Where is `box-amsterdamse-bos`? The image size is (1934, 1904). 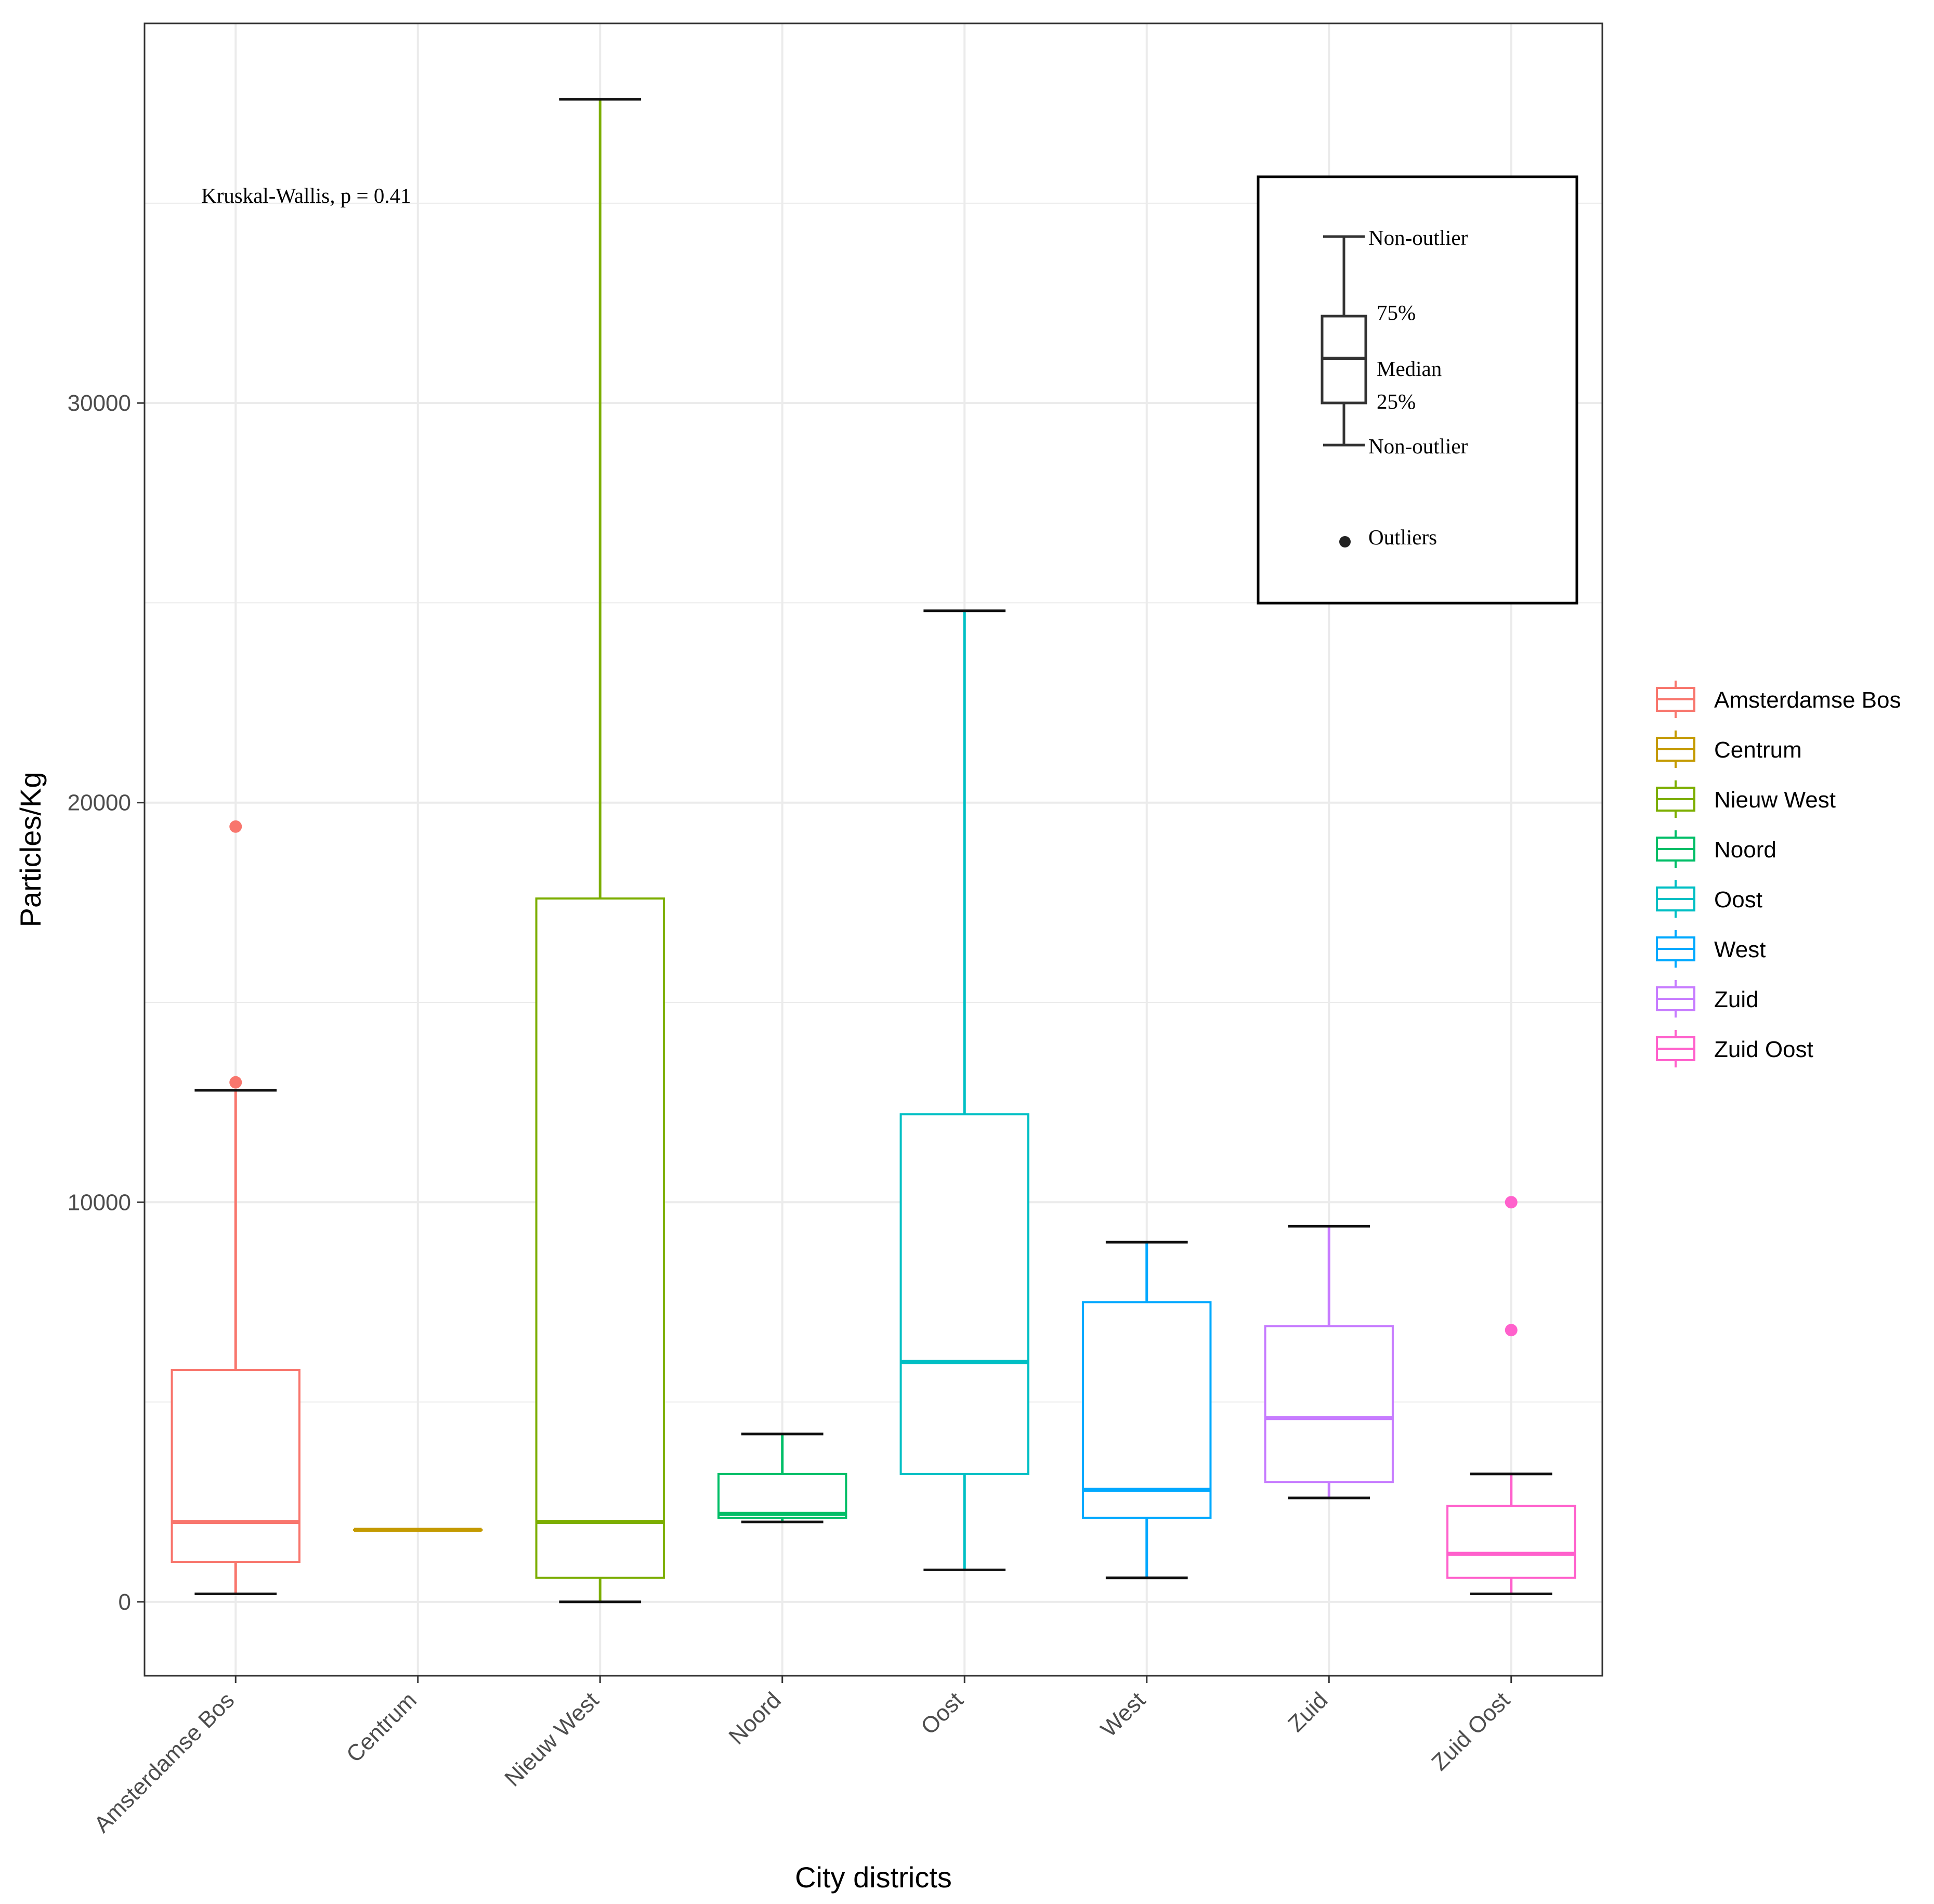
box-amsterdamse-bos is located at coordinates (235, 1207).